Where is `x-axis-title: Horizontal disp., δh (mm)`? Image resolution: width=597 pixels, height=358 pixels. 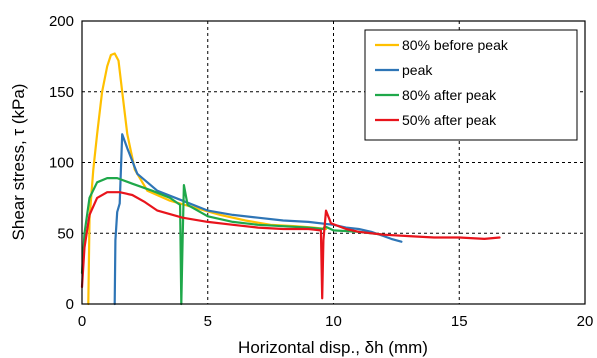 x-axis-title: Horizontal disp., δh (mm) is located at coordinates (333, 347).